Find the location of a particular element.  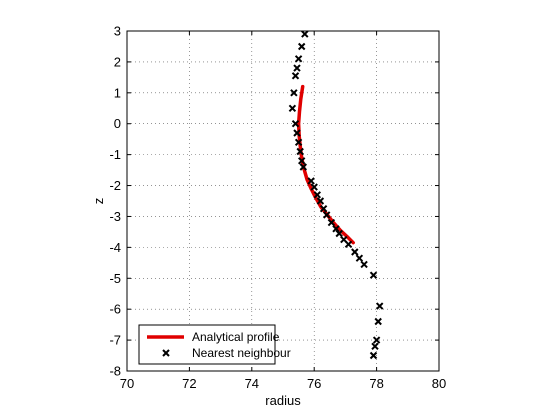

analytical-profile-line is located at coordinates (325, 164).